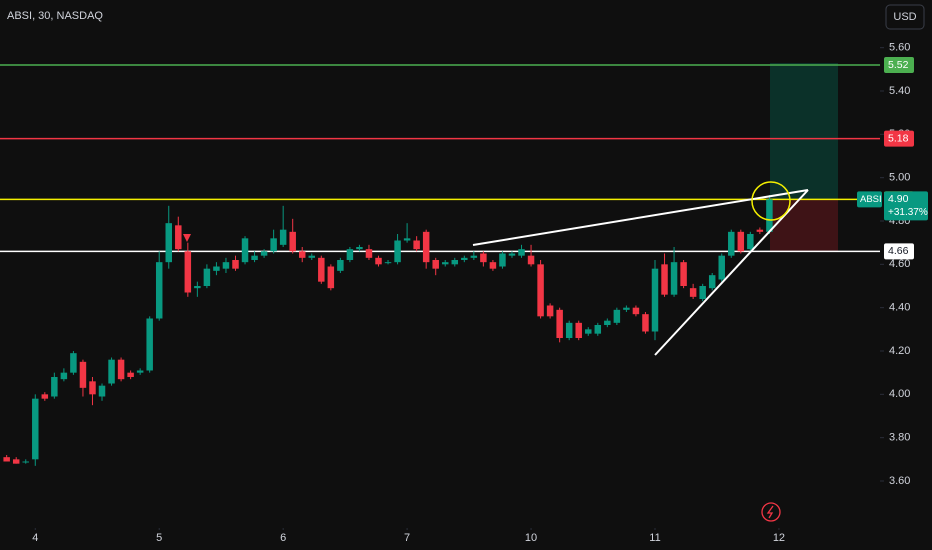 The width and height of the screenshot is (932, 550). I want to click on price-change: +31.37%, so click(908, 212).